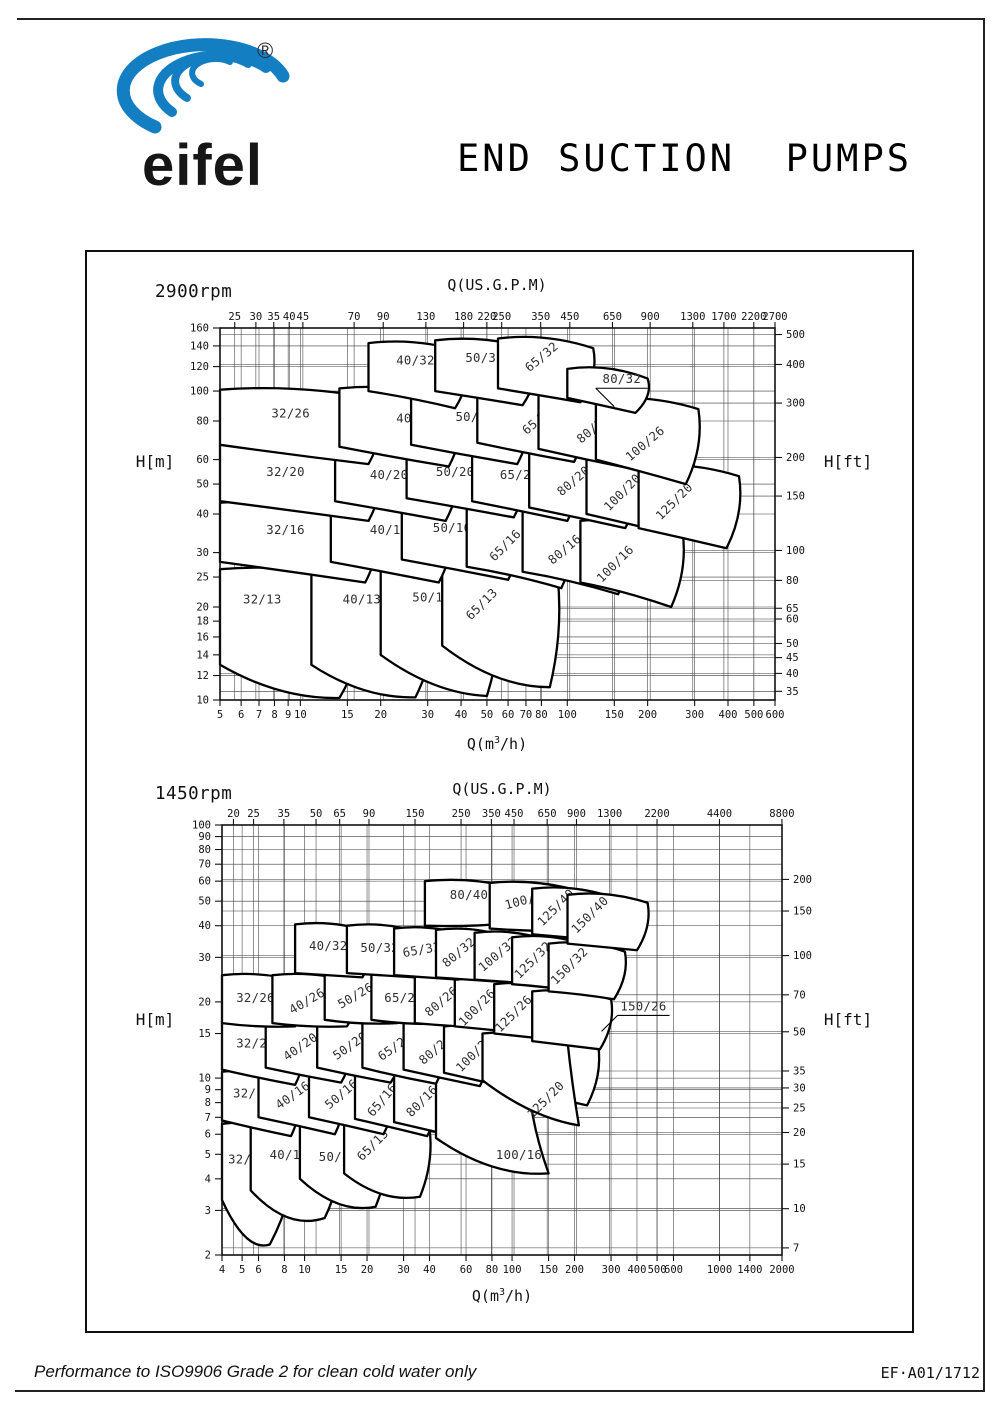 This screenshot has width=1000, height=1415. I want to click on region-label: 40/13, so click(362, 600).